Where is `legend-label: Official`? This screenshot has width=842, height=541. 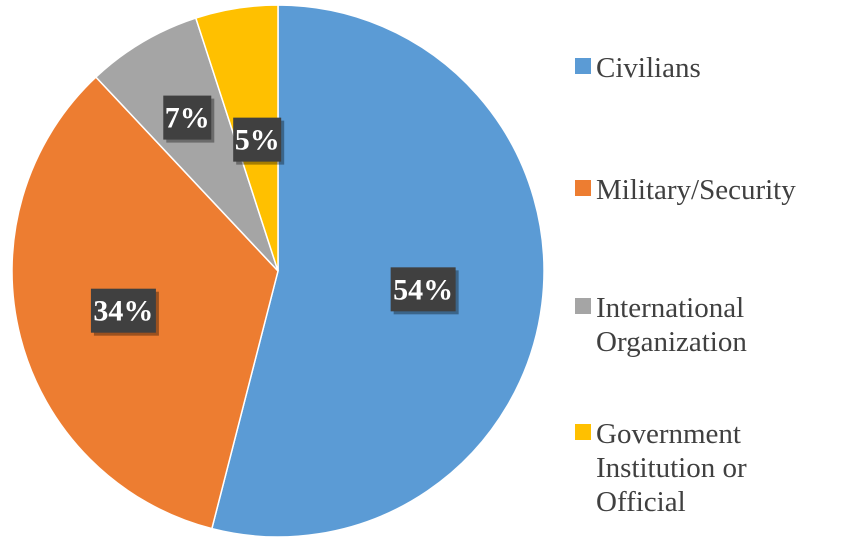
legend-label: Official is located at coordinates (641, 502).